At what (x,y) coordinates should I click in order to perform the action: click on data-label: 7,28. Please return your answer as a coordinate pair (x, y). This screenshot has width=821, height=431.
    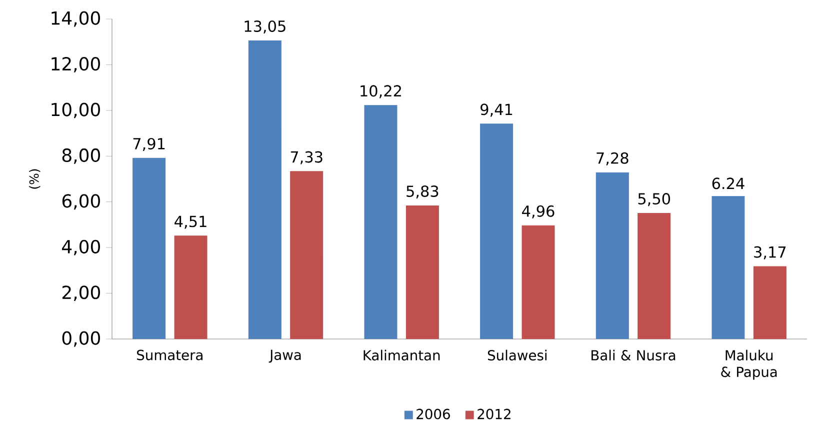
    Looking at the image, I should click on (612, 159).